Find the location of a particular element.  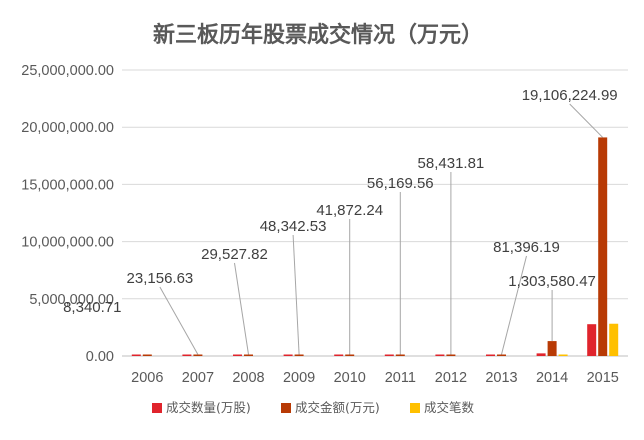

x-tick-label: 2010 is located at coordinates (350, 378).